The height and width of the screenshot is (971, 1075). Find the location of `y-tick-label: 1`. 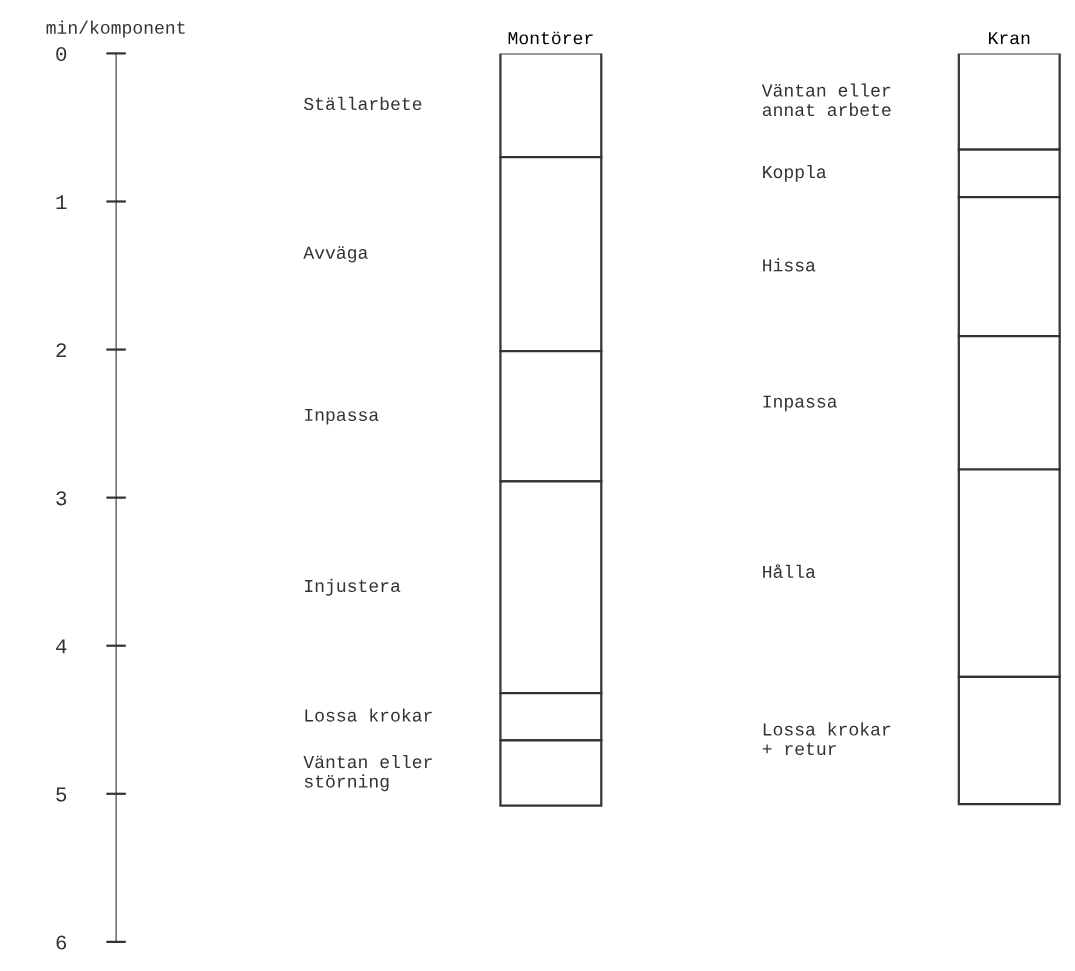

y-tick-label: 1 is located at coordinates (61, 202).